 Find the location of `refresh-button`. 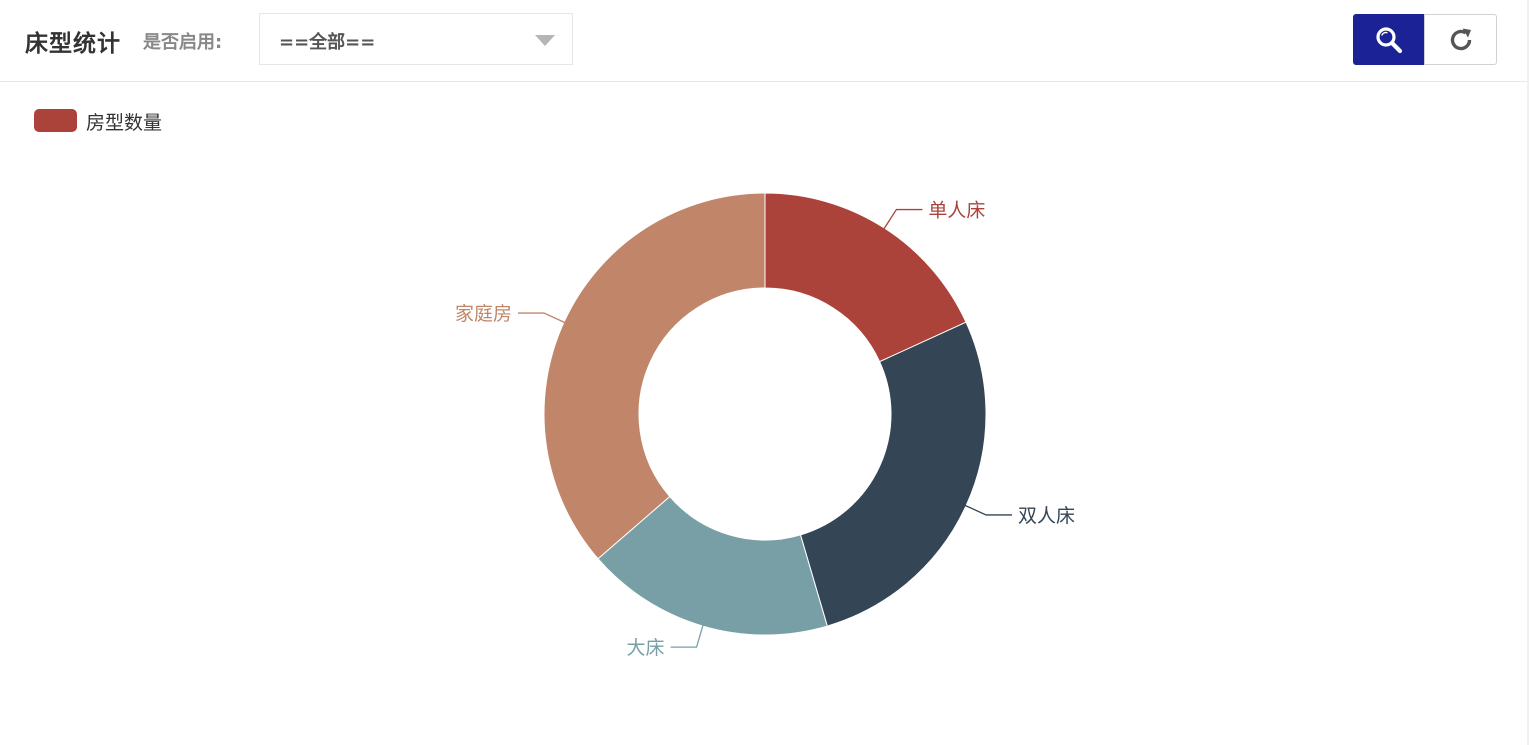

refresh-button is located at coordinates (1460, 39).